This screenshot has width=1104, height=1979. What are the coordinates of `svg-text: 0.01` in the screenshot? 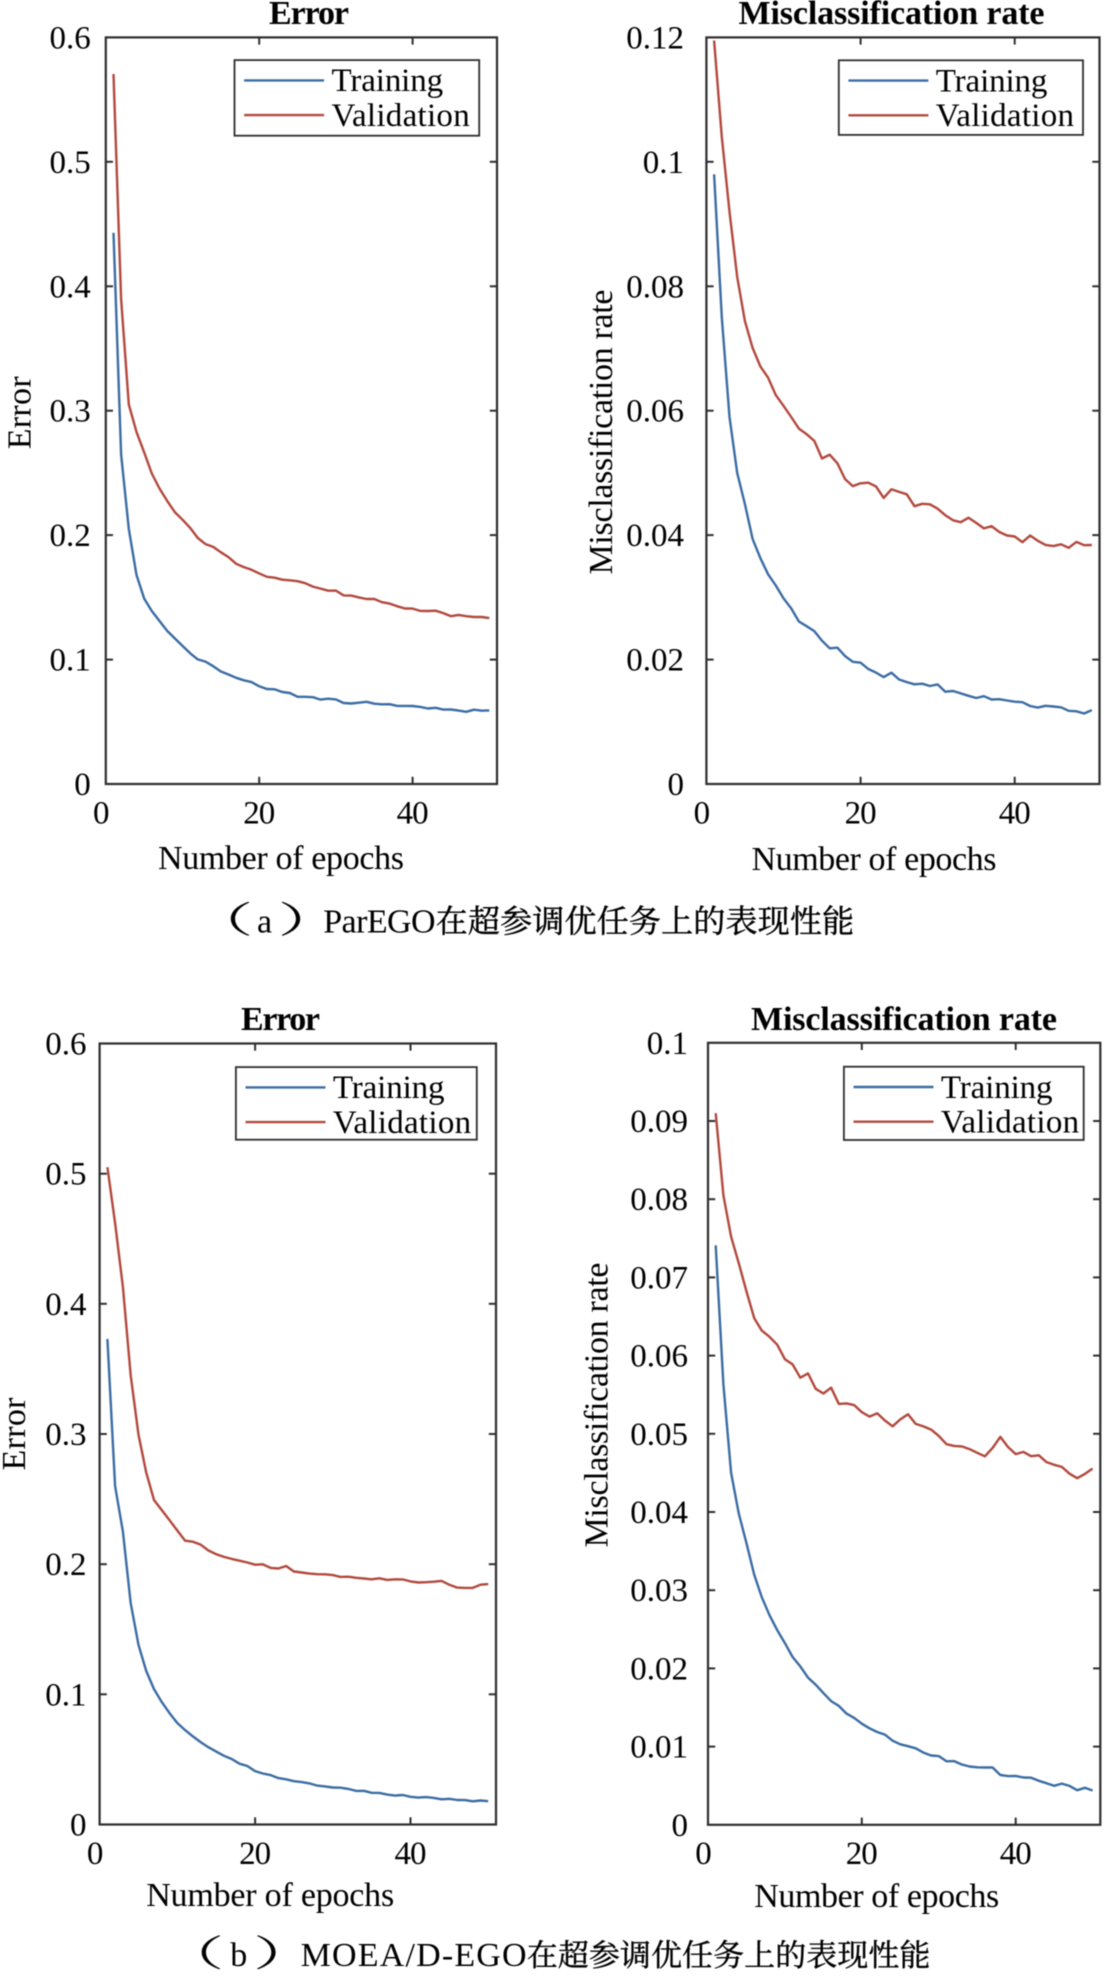 It's located at (659, 1748).